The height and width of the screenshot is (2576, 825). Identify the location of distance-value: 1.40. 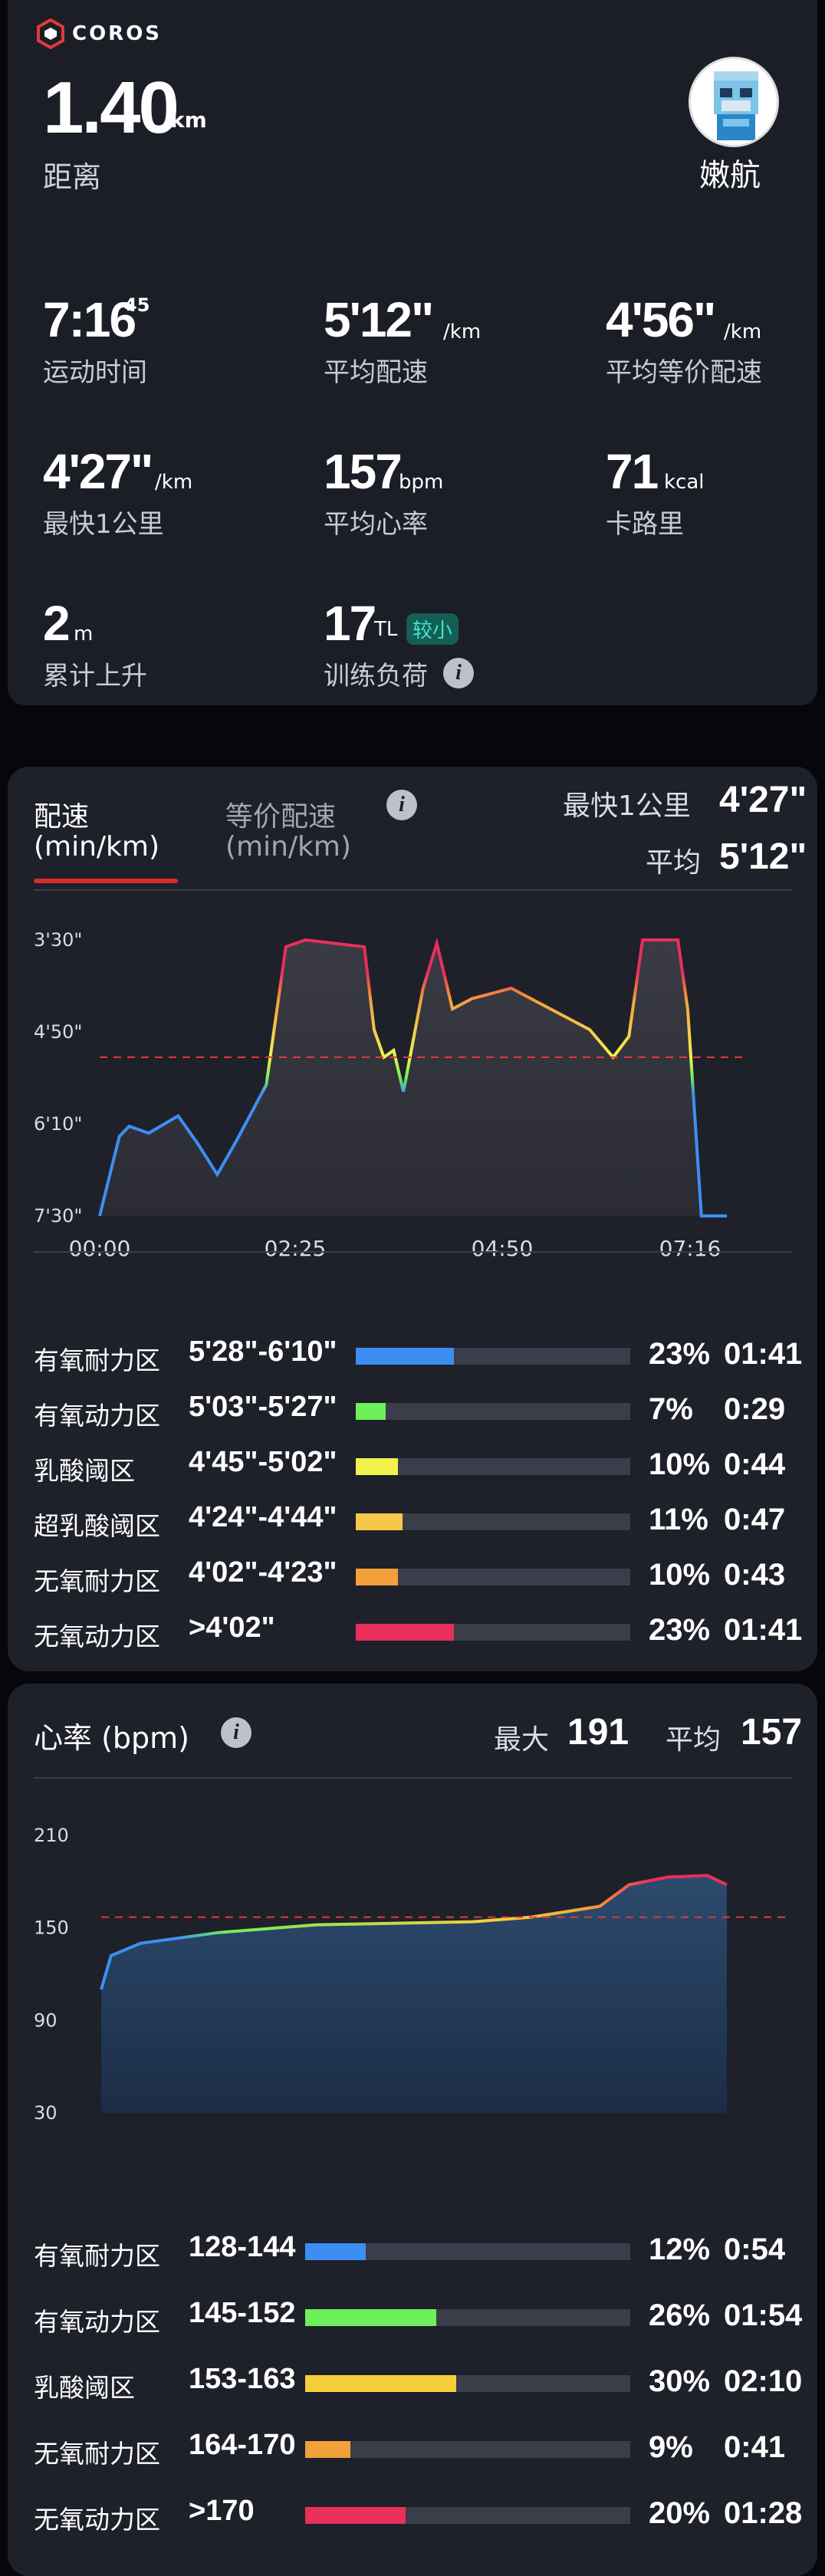
(111, 108).